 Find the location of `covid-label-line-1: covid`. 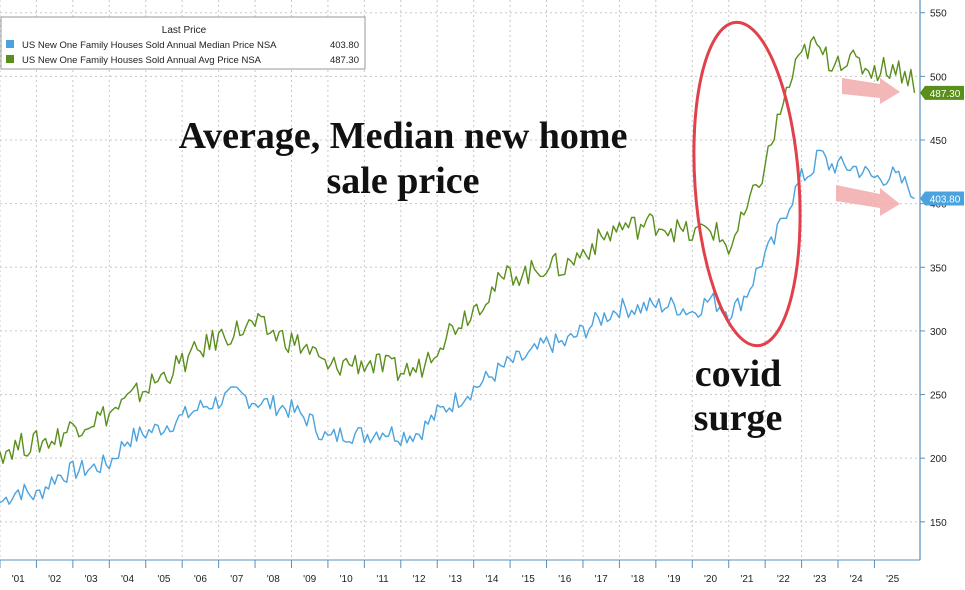

covid-label-line-1: covid is located at coordinates (738, 374).